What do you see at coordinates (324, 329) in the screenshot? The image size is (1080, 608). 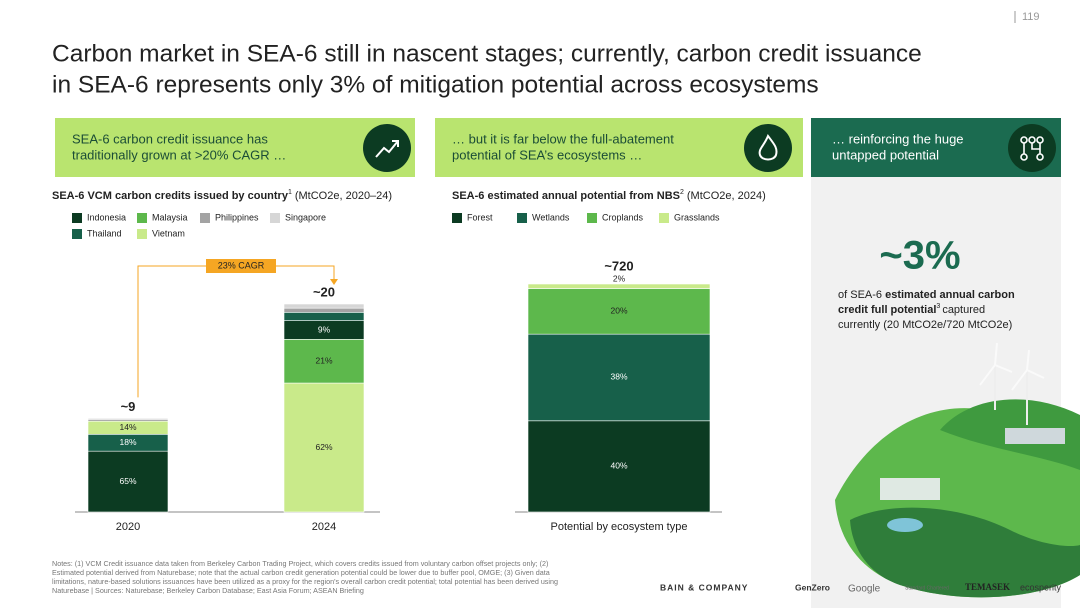 I see `value-label: 9%` at bounding box center [324, 329].